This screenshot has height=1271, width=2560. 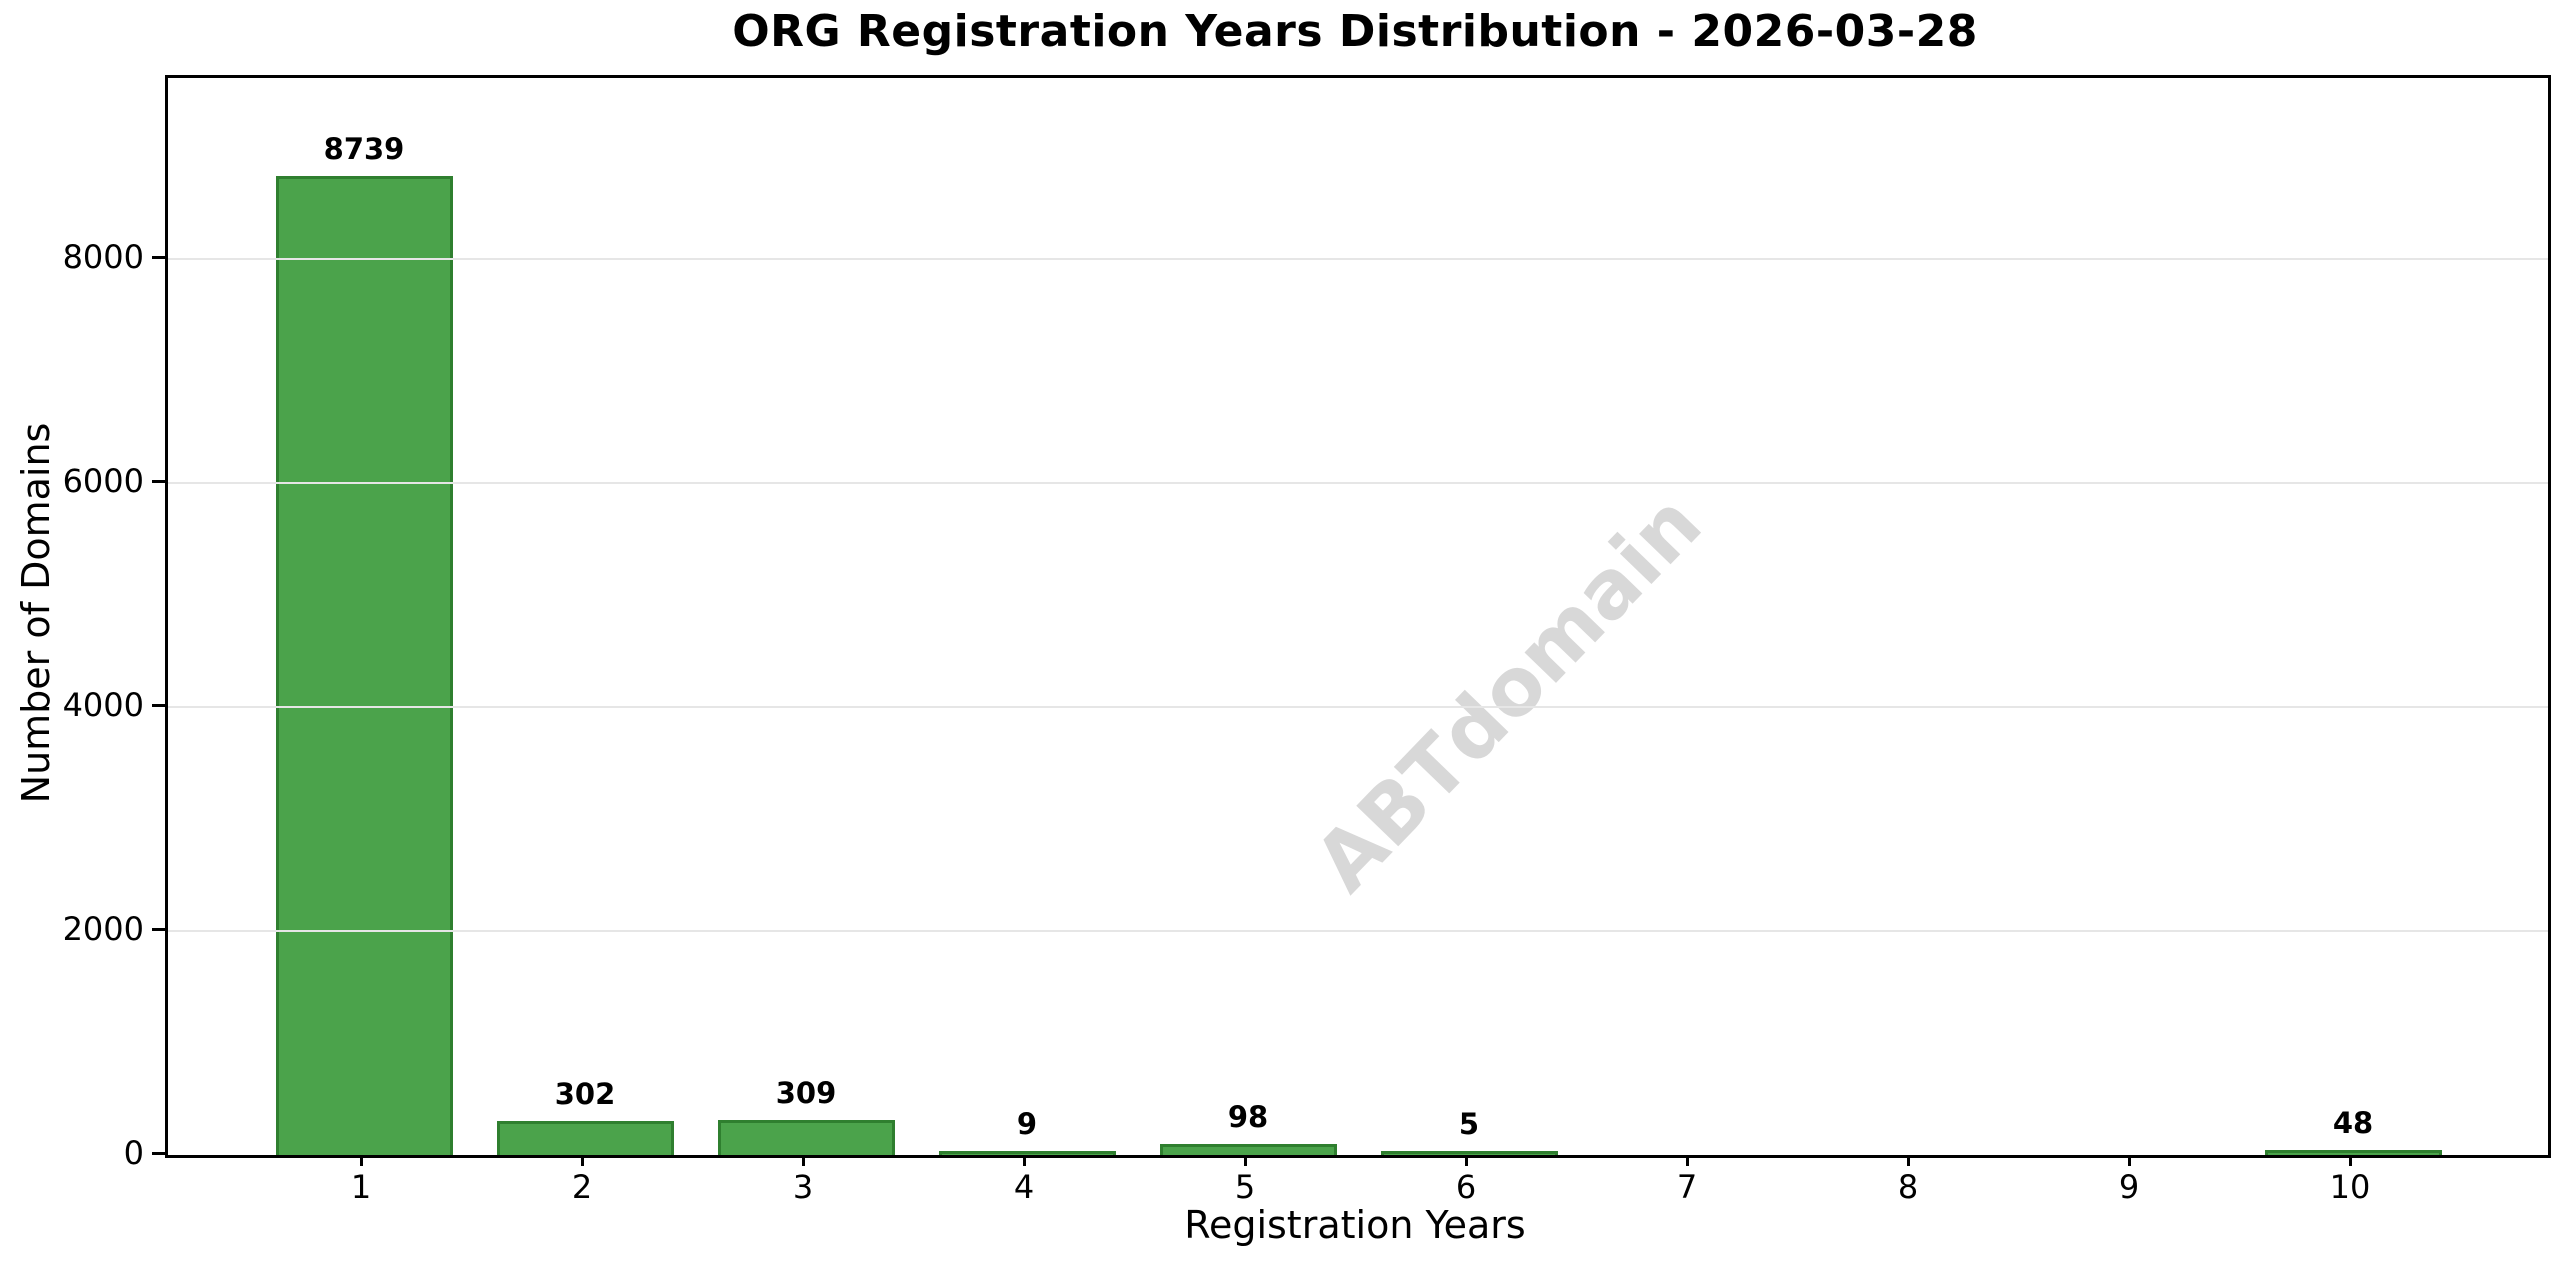 What do you see at coordinates (1355, 1225) in the screenshot?
I see `x-axis-label: Registration Years` at bounding box center [1355, 1225].